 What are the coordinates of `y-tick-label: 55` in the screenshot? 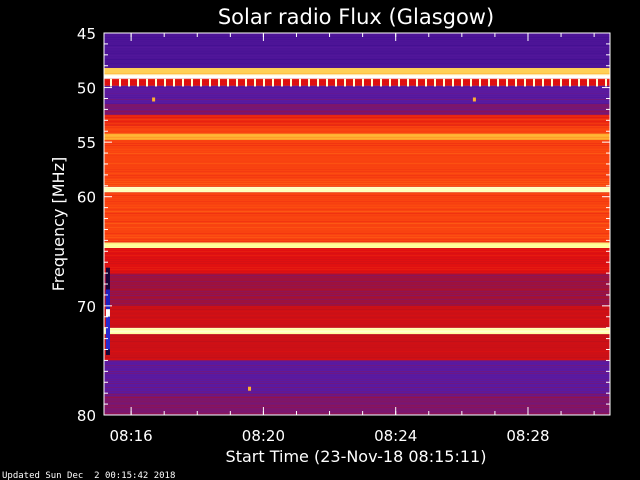 It's located at (86, 143).